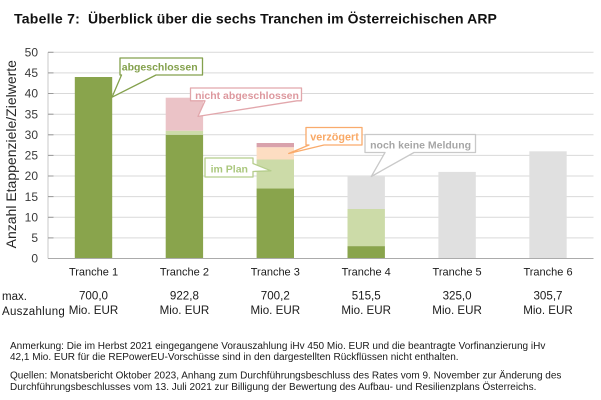 The height and width of the screenshot is (400, 601). What do you see at coordinates (275, 273) in the screenshot?
I see `svg-text: Tranche 3` at bounding box center [275, 273].